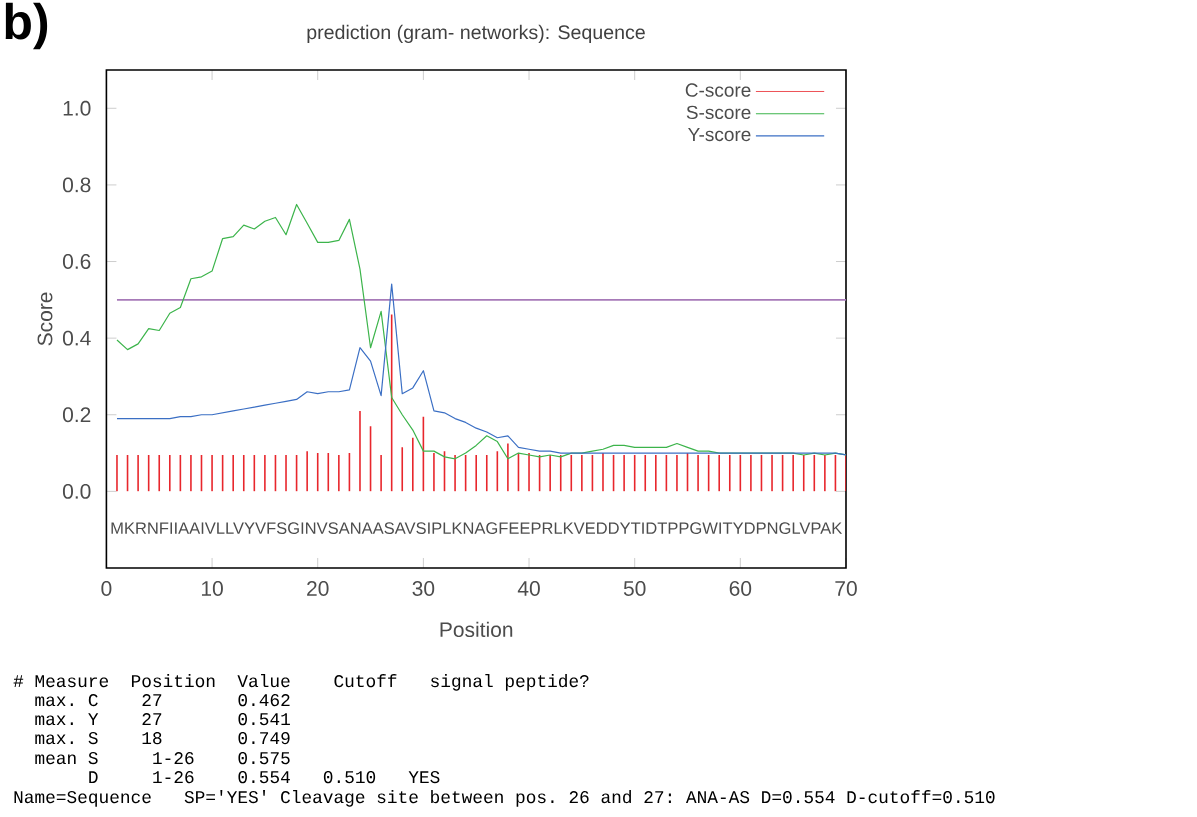 Image resolution: width=1197 pixels, height=817 pixels. Describe the element at coordinates (76, 185) in the screenshot. I see `y-tick-label: 0.8` at that location.